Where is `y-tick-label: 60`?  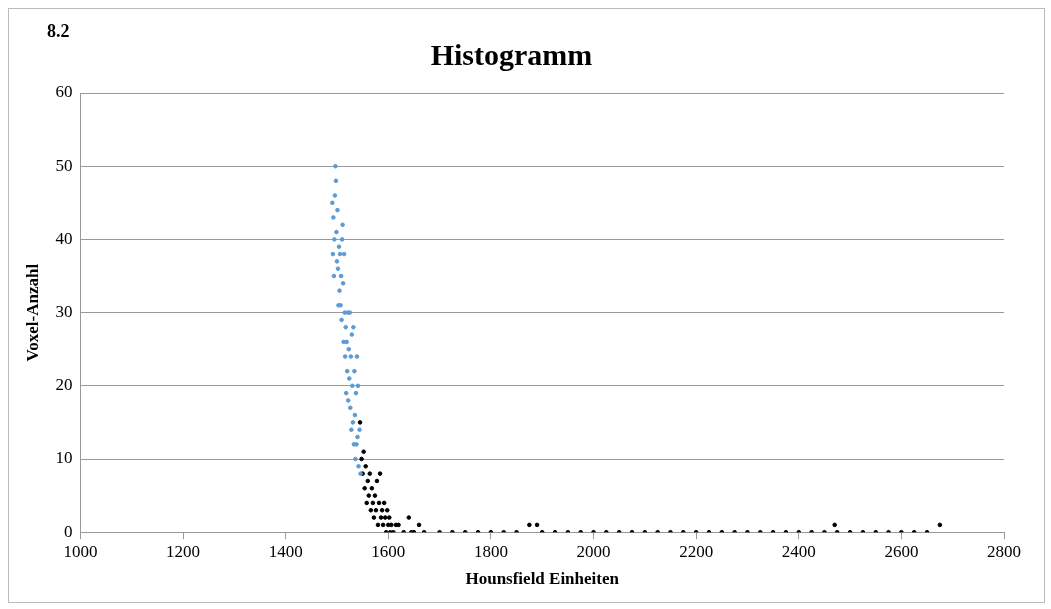
y-tick-label: 60 is located at coordinates (64, 92).